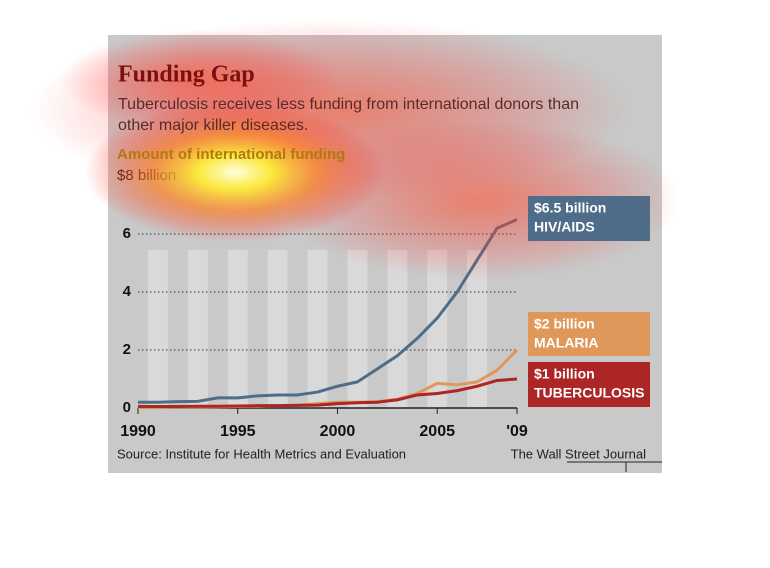  What do you see at coordinates (437, 431) in the screenshot?
I see `x-tick-label: 2005` at bounding box center [437, 431].